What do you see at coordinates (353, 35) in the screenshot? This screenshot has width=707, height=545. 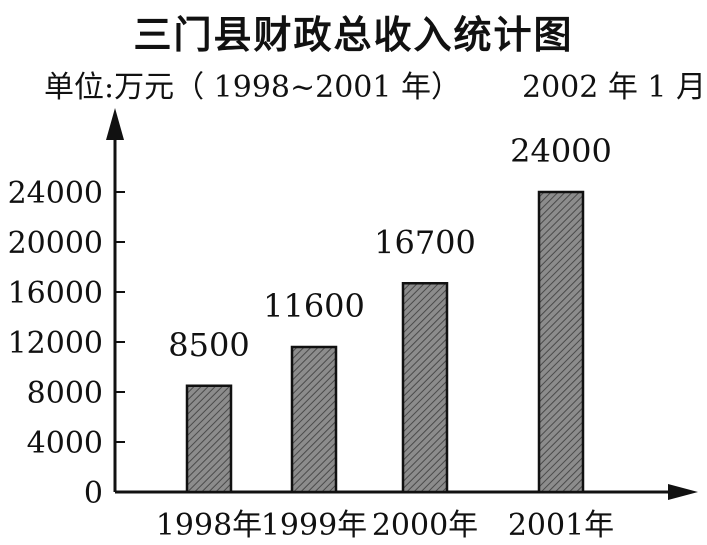 I see `chart-title: 三门县财政总收入统计图` at bounding box center [353, 35].